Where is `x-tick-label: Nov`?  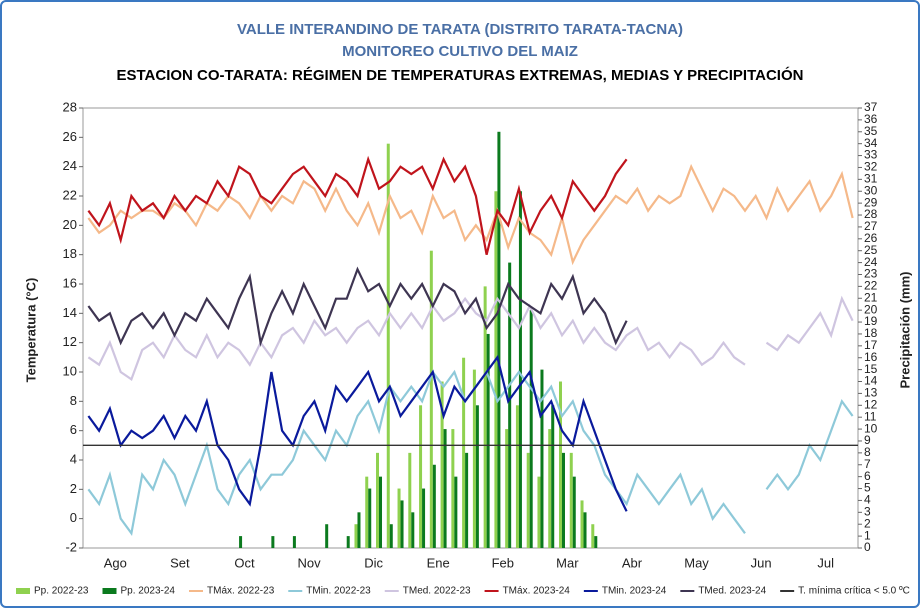 x-tick-label: Nov is located at coordinates (309, 562).